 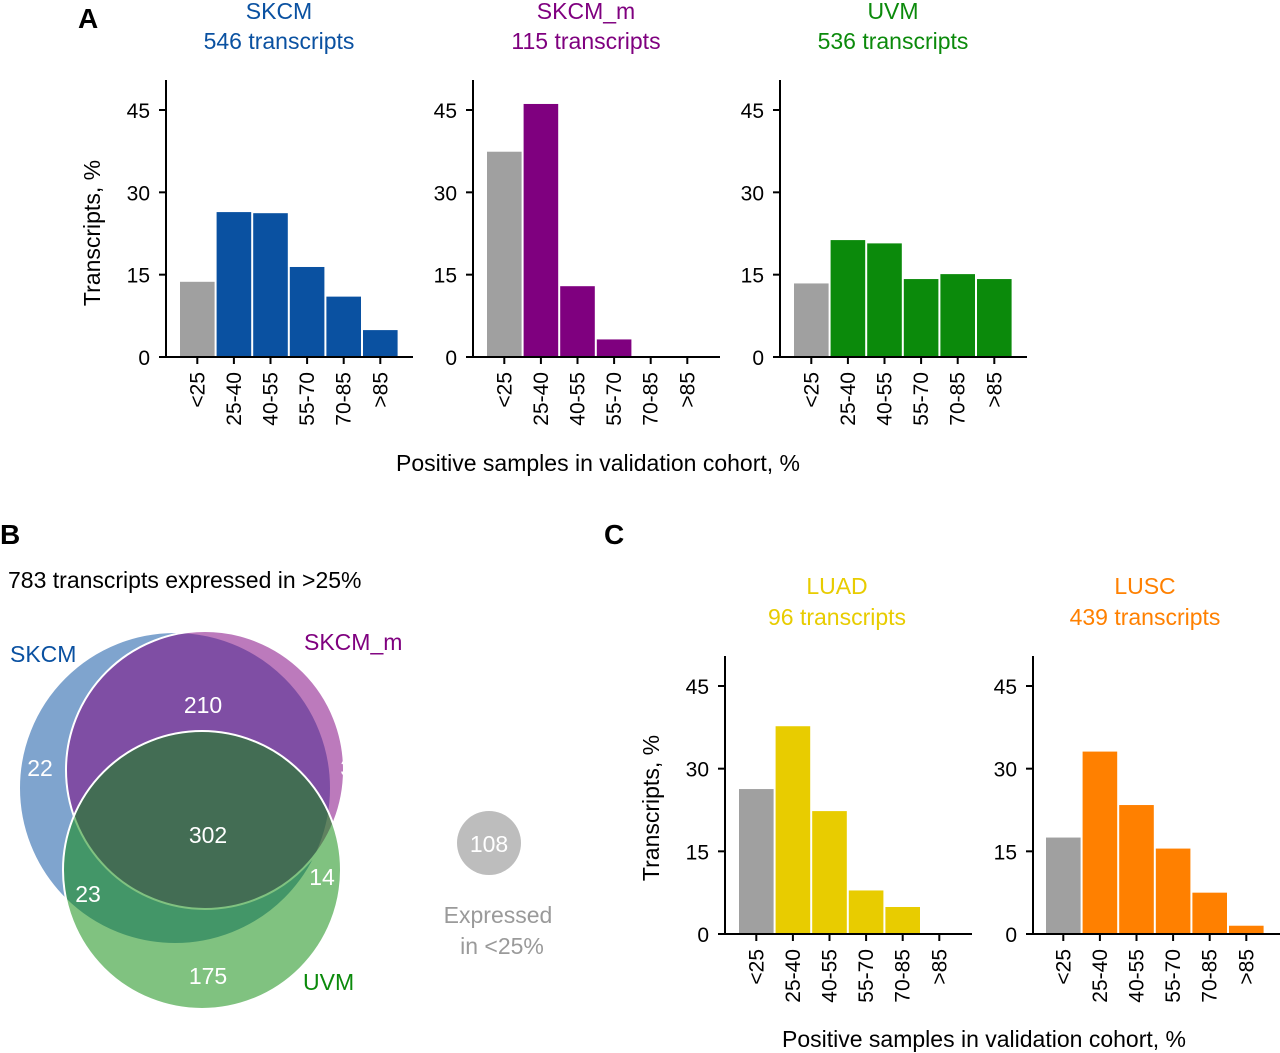 What do you see at coordinates (756, 967) in the screenshot?
I see `luad-xtick-label-0: <25` at bounding box center [756, 967].